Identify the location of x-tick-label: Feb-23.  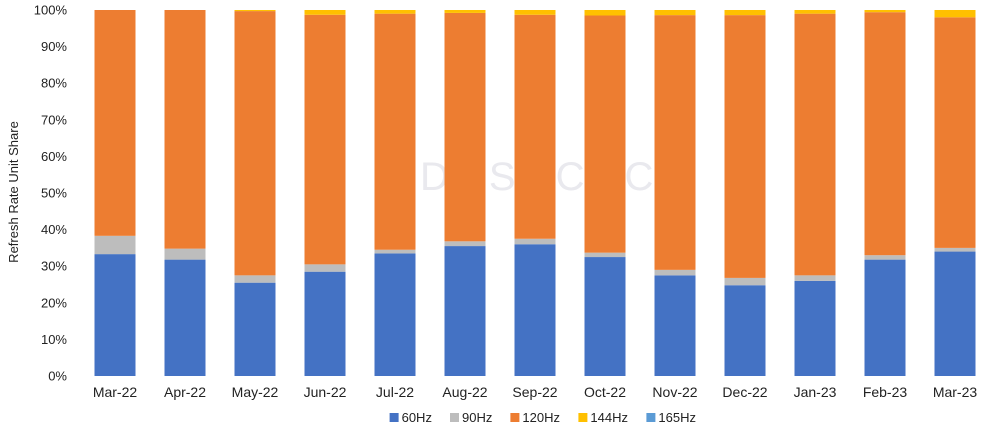
(885, 392).